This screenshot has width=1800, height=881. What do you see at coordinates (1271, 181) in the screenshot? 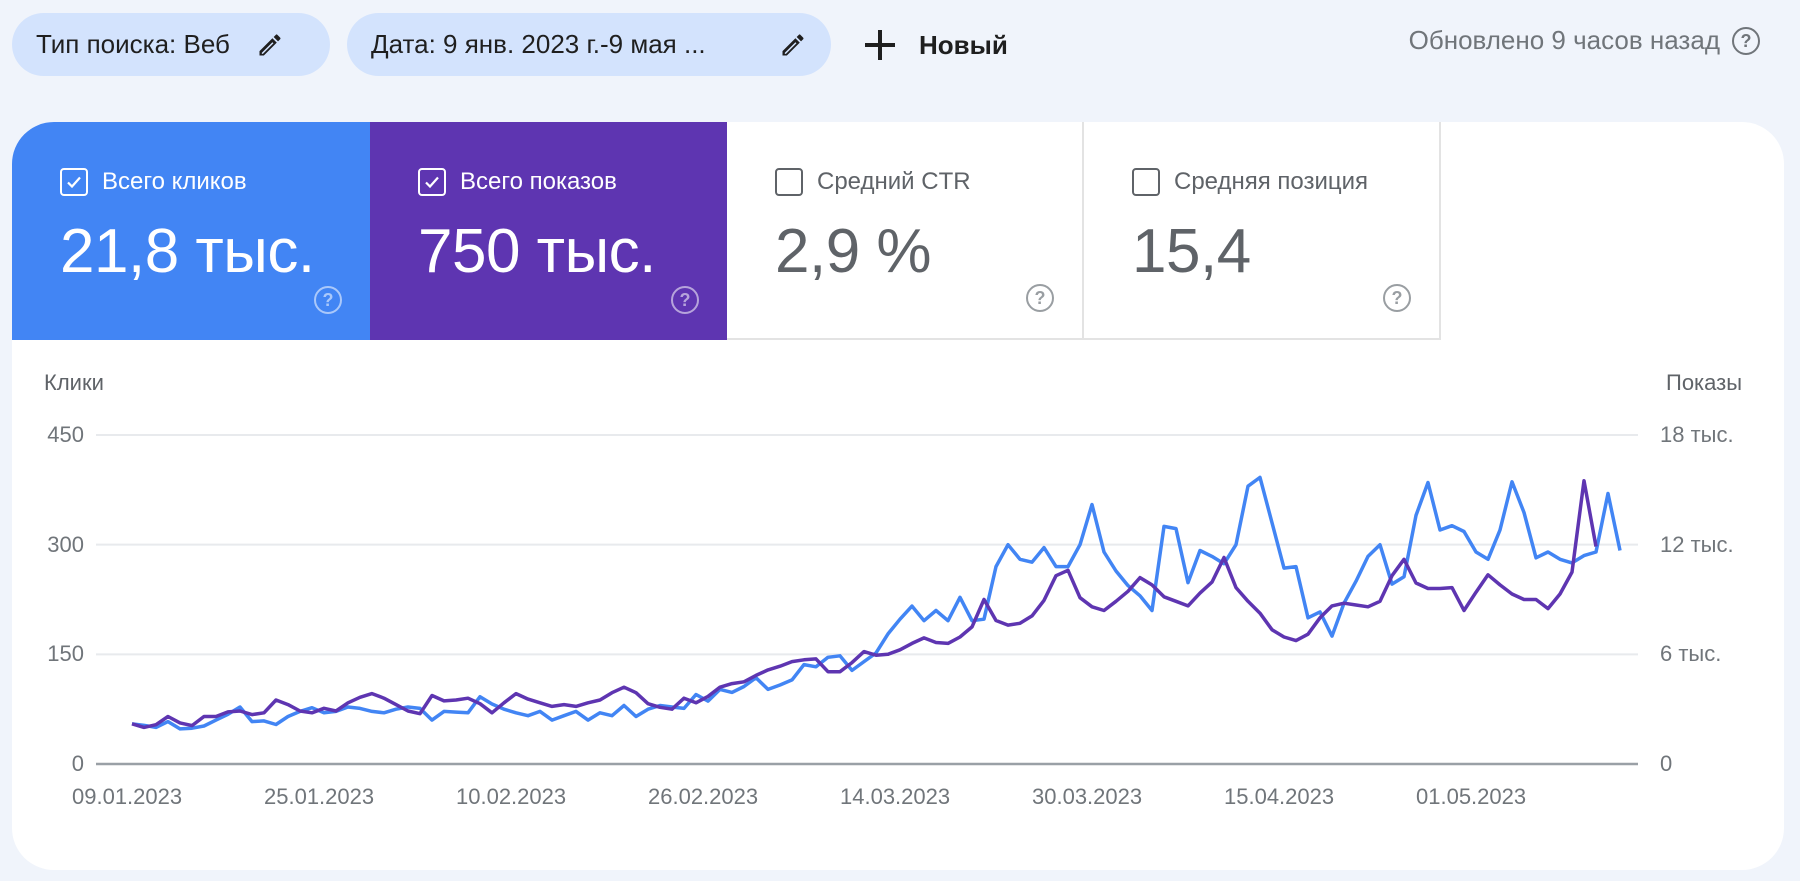
I see `metric-label: Средняя позиция` at bounding box center [1271, 181].